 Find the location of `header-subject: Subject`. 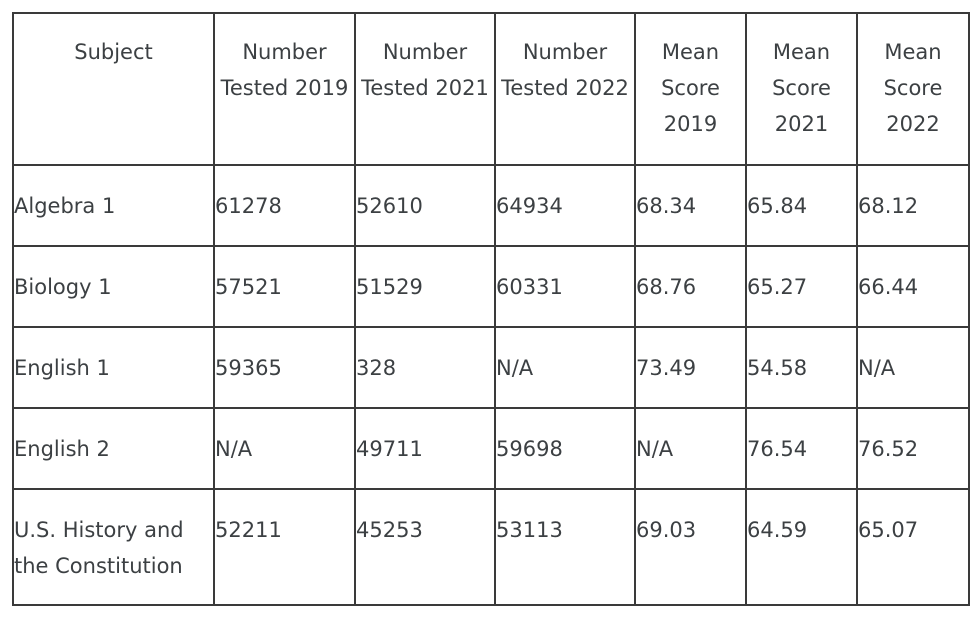

header-subject: Subject is located at coordinates (113, 89).